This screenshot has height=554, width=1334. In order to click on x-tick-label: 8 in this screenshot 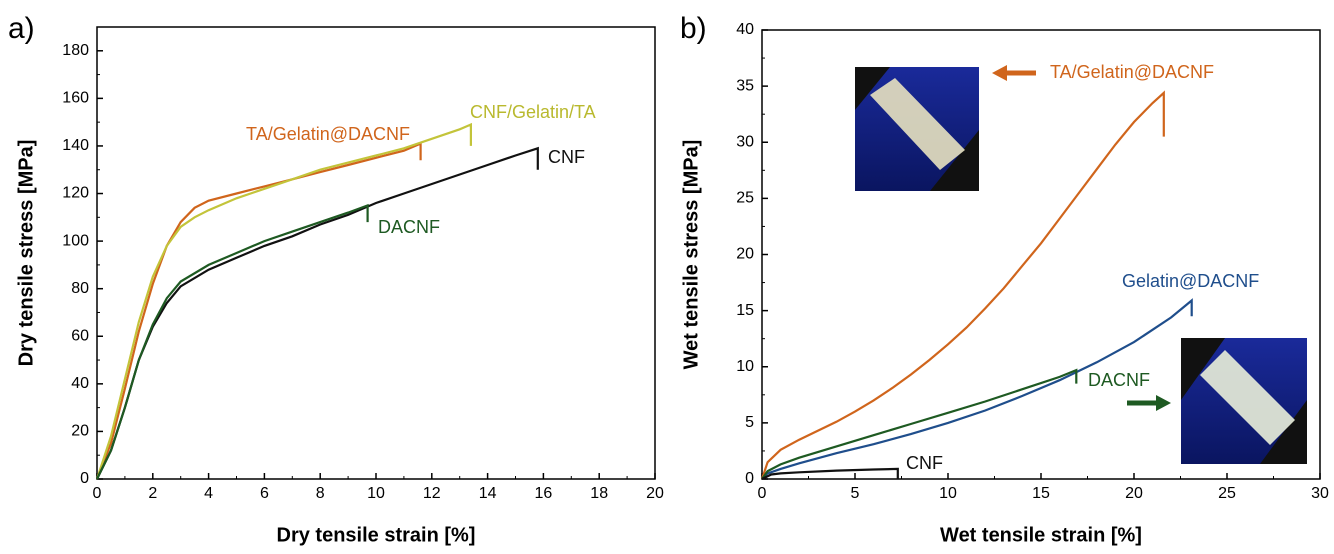, I will do `click(320, 493)`.